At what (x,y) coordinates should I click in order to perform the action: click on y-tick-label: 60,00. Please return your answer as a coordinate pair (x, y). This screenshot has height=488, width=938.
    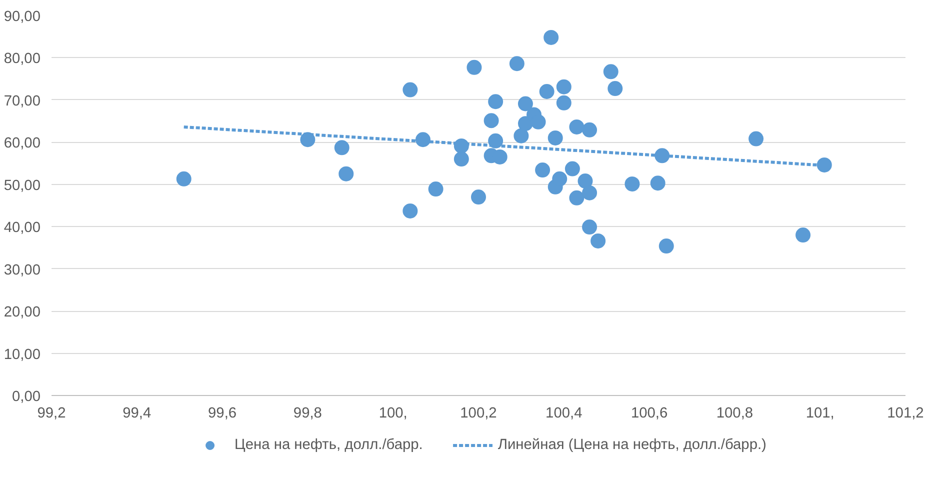
    Looking at the image, I should click on (22, 144).